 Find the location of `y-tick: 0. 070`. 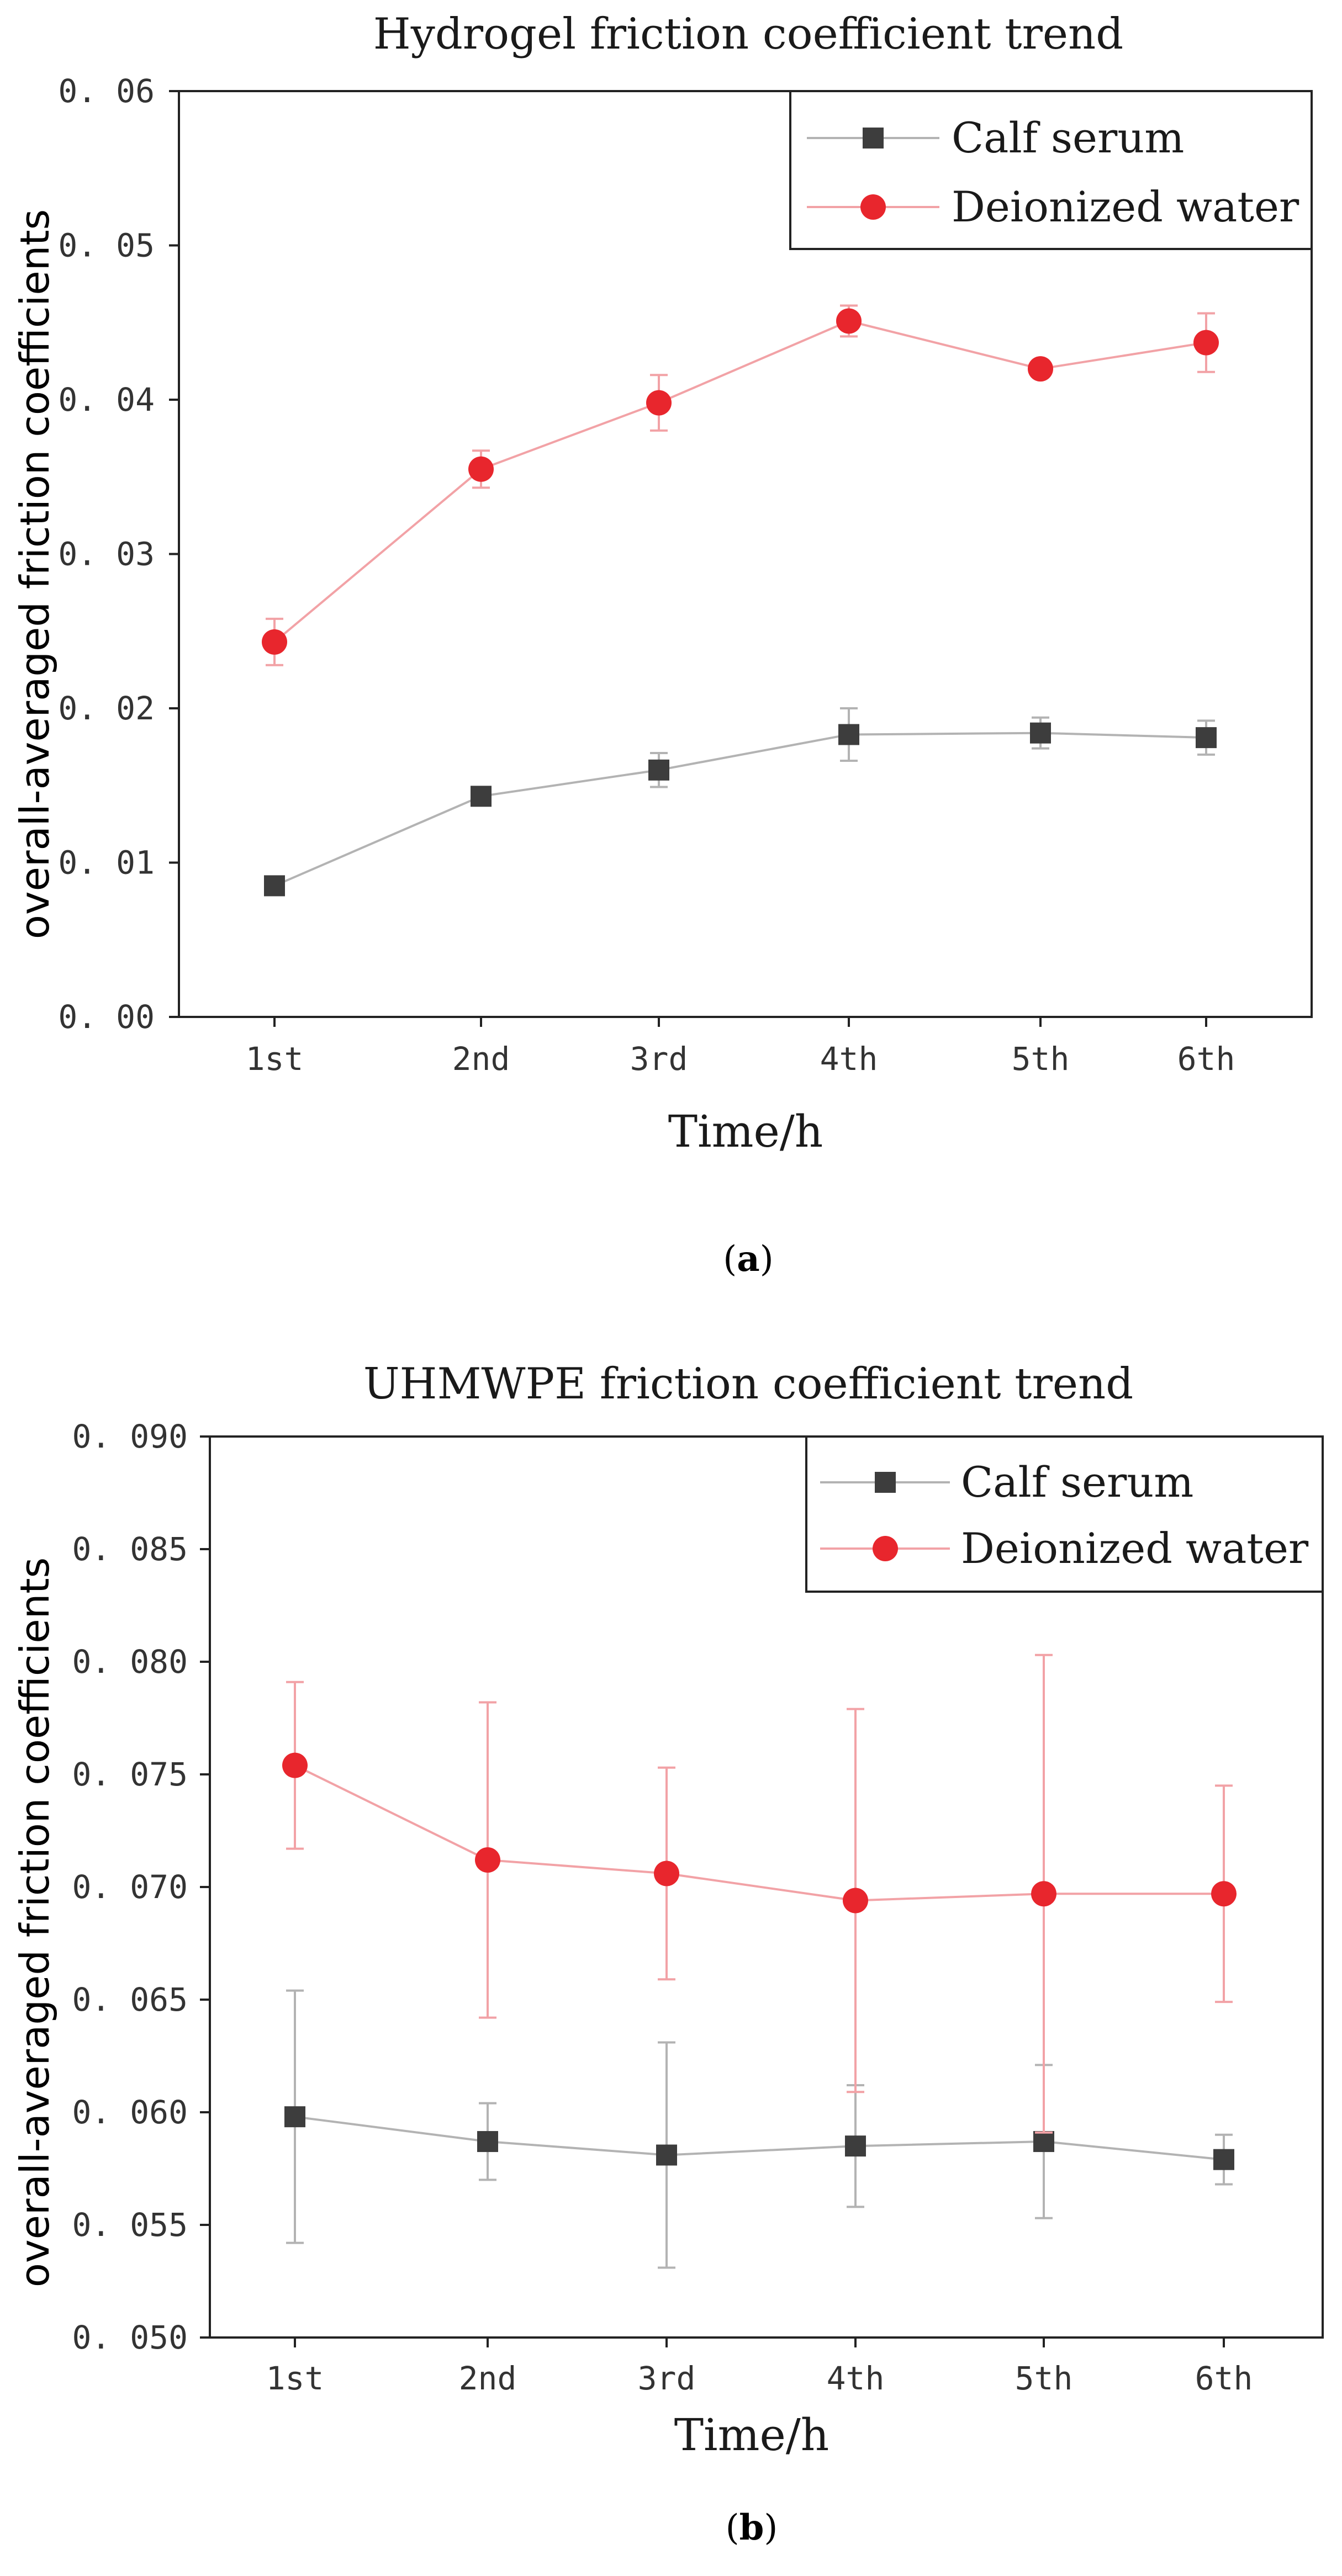

y-tick: 0. 070 is located at coordinates (141, 1887).